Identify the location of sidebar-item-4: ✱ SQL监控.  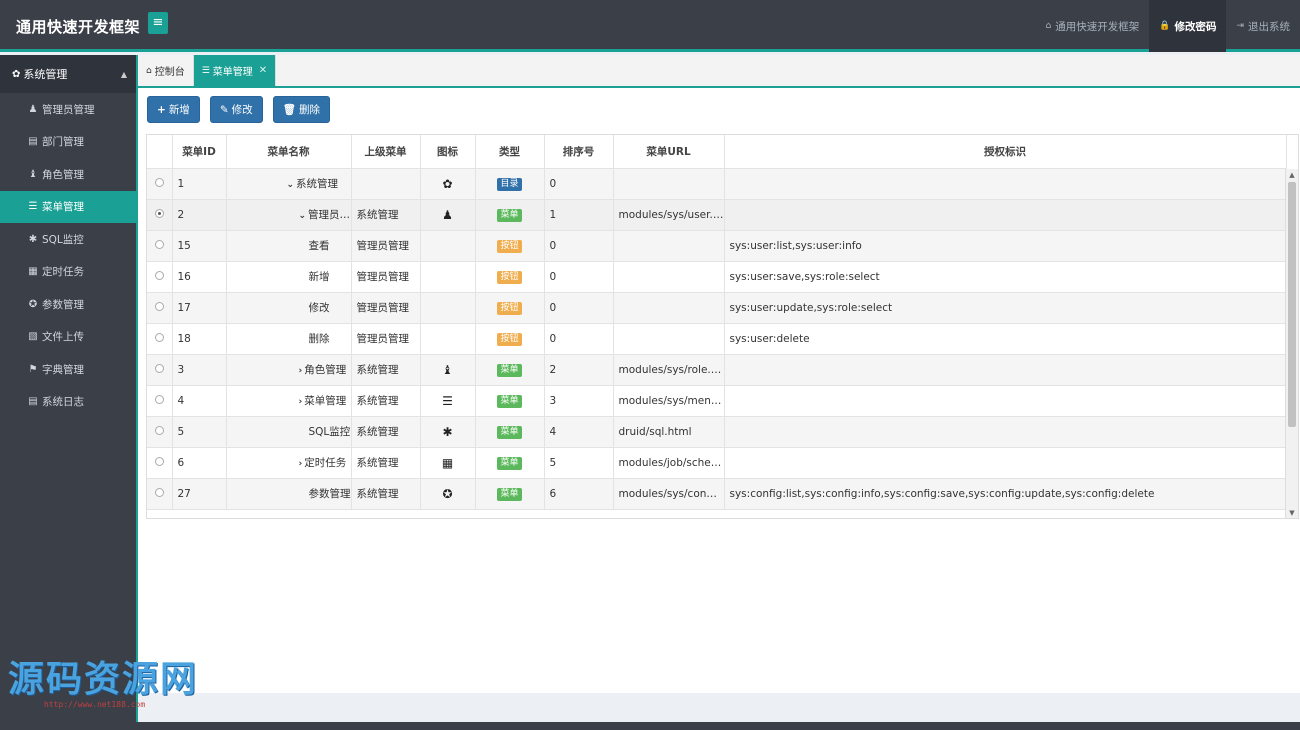
(68, 239).